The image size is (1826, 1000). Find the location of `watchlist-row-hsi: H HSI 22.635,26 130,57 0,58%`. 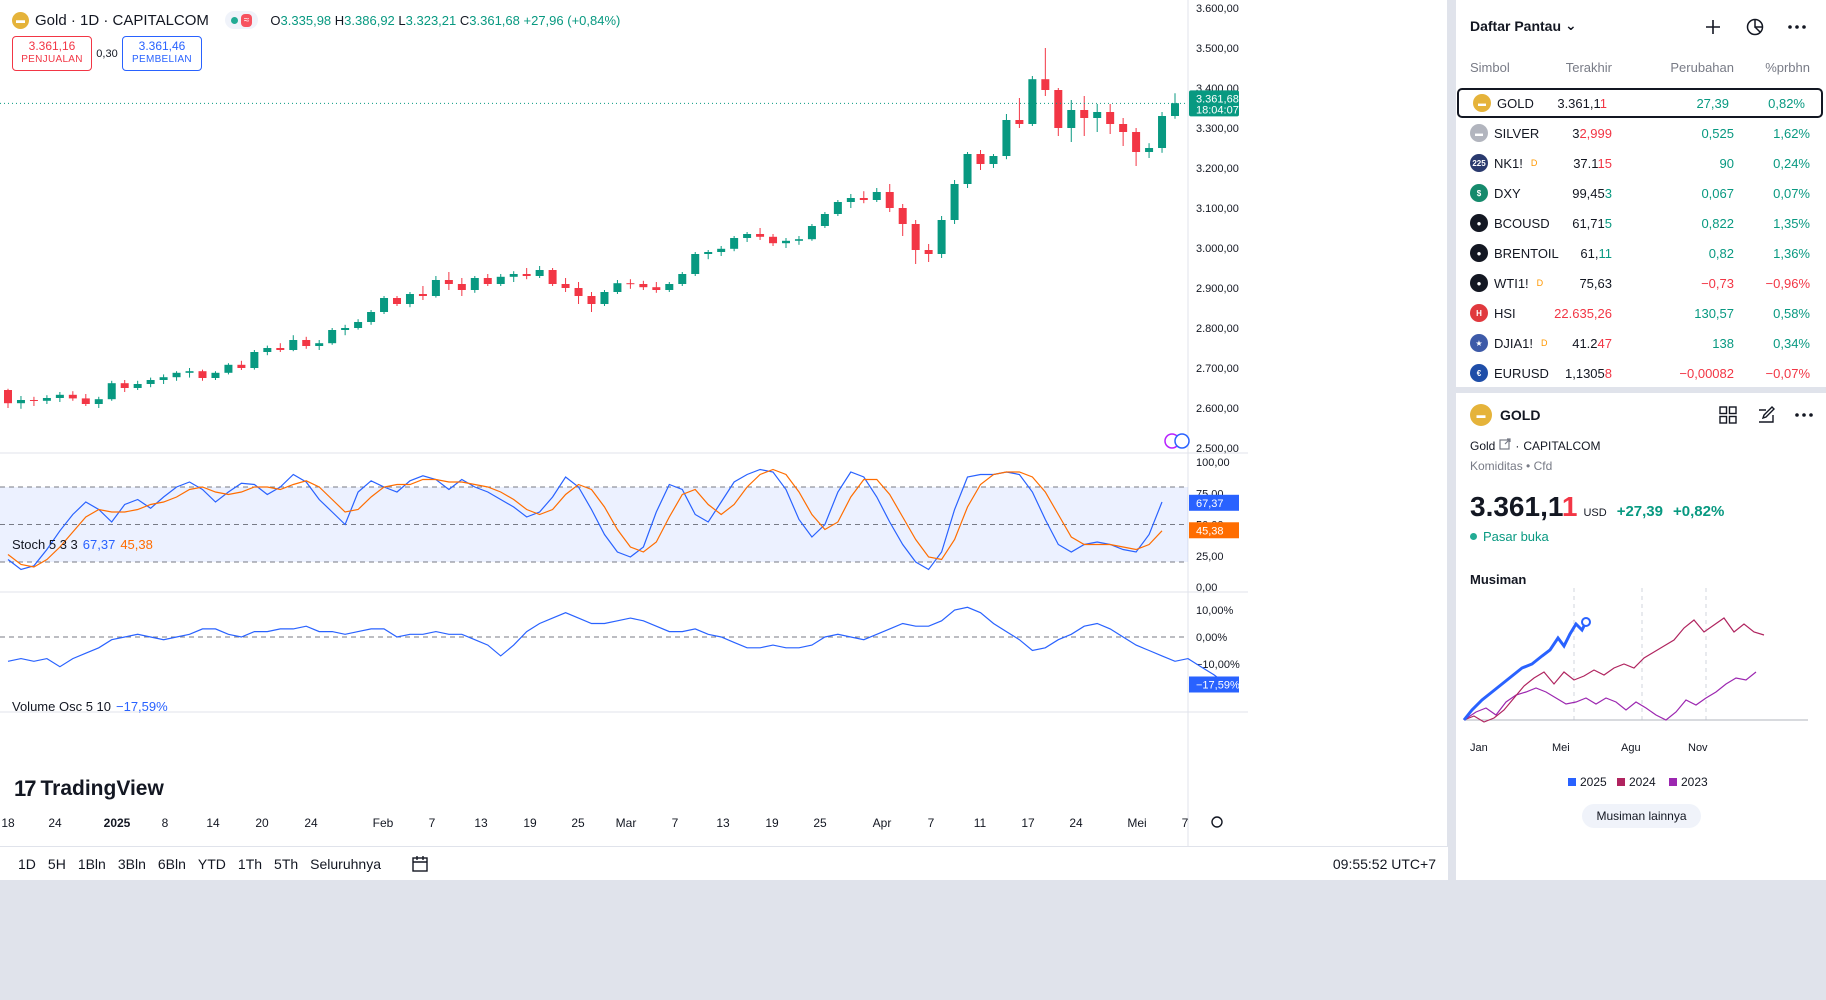

watchlist-row-hsi: H HSI 22.635,26 130,57 0,58% is located at coordinates (1641, 313).